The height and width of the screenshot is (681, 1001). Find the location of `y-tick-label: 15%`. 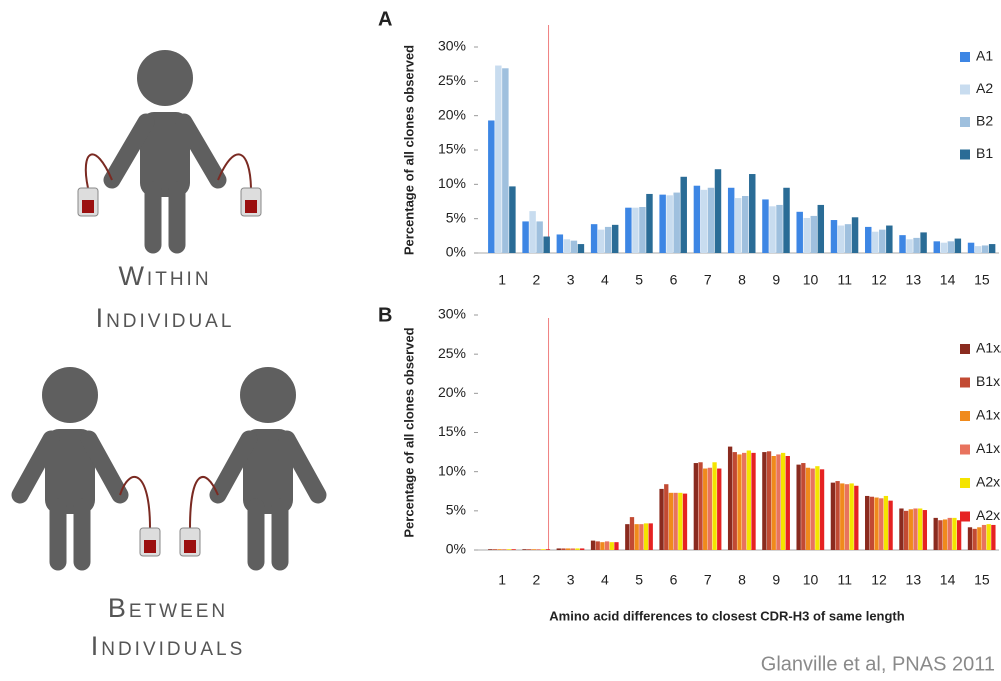

y-tick-label: 15% is located at coordinates (452, 149).